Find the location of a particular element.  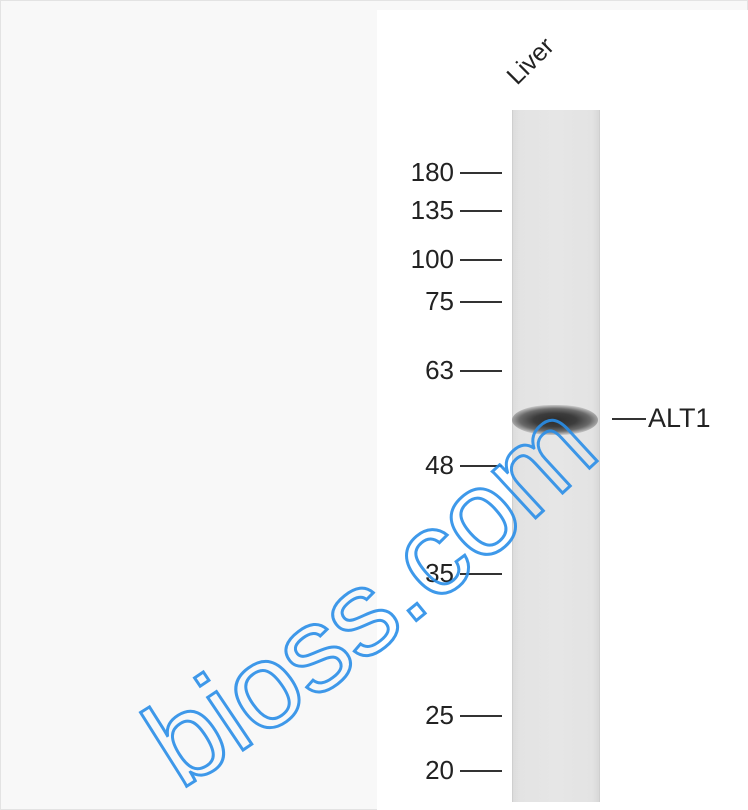

marker-label: 135 is located at coordinates (432, 210).